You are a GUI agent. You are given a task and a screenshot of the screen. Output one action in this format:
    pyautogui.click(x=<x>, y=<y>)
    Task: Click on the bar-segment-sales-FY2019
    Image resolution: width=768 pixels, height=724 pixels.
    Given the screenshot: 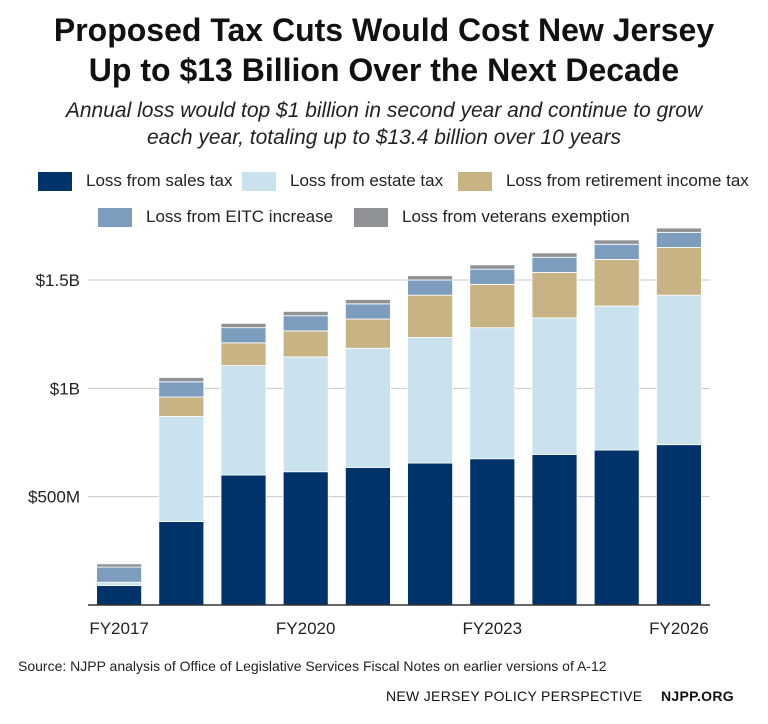 What is the action you would take?
    pyautogui.click(x=243, y=540)
    